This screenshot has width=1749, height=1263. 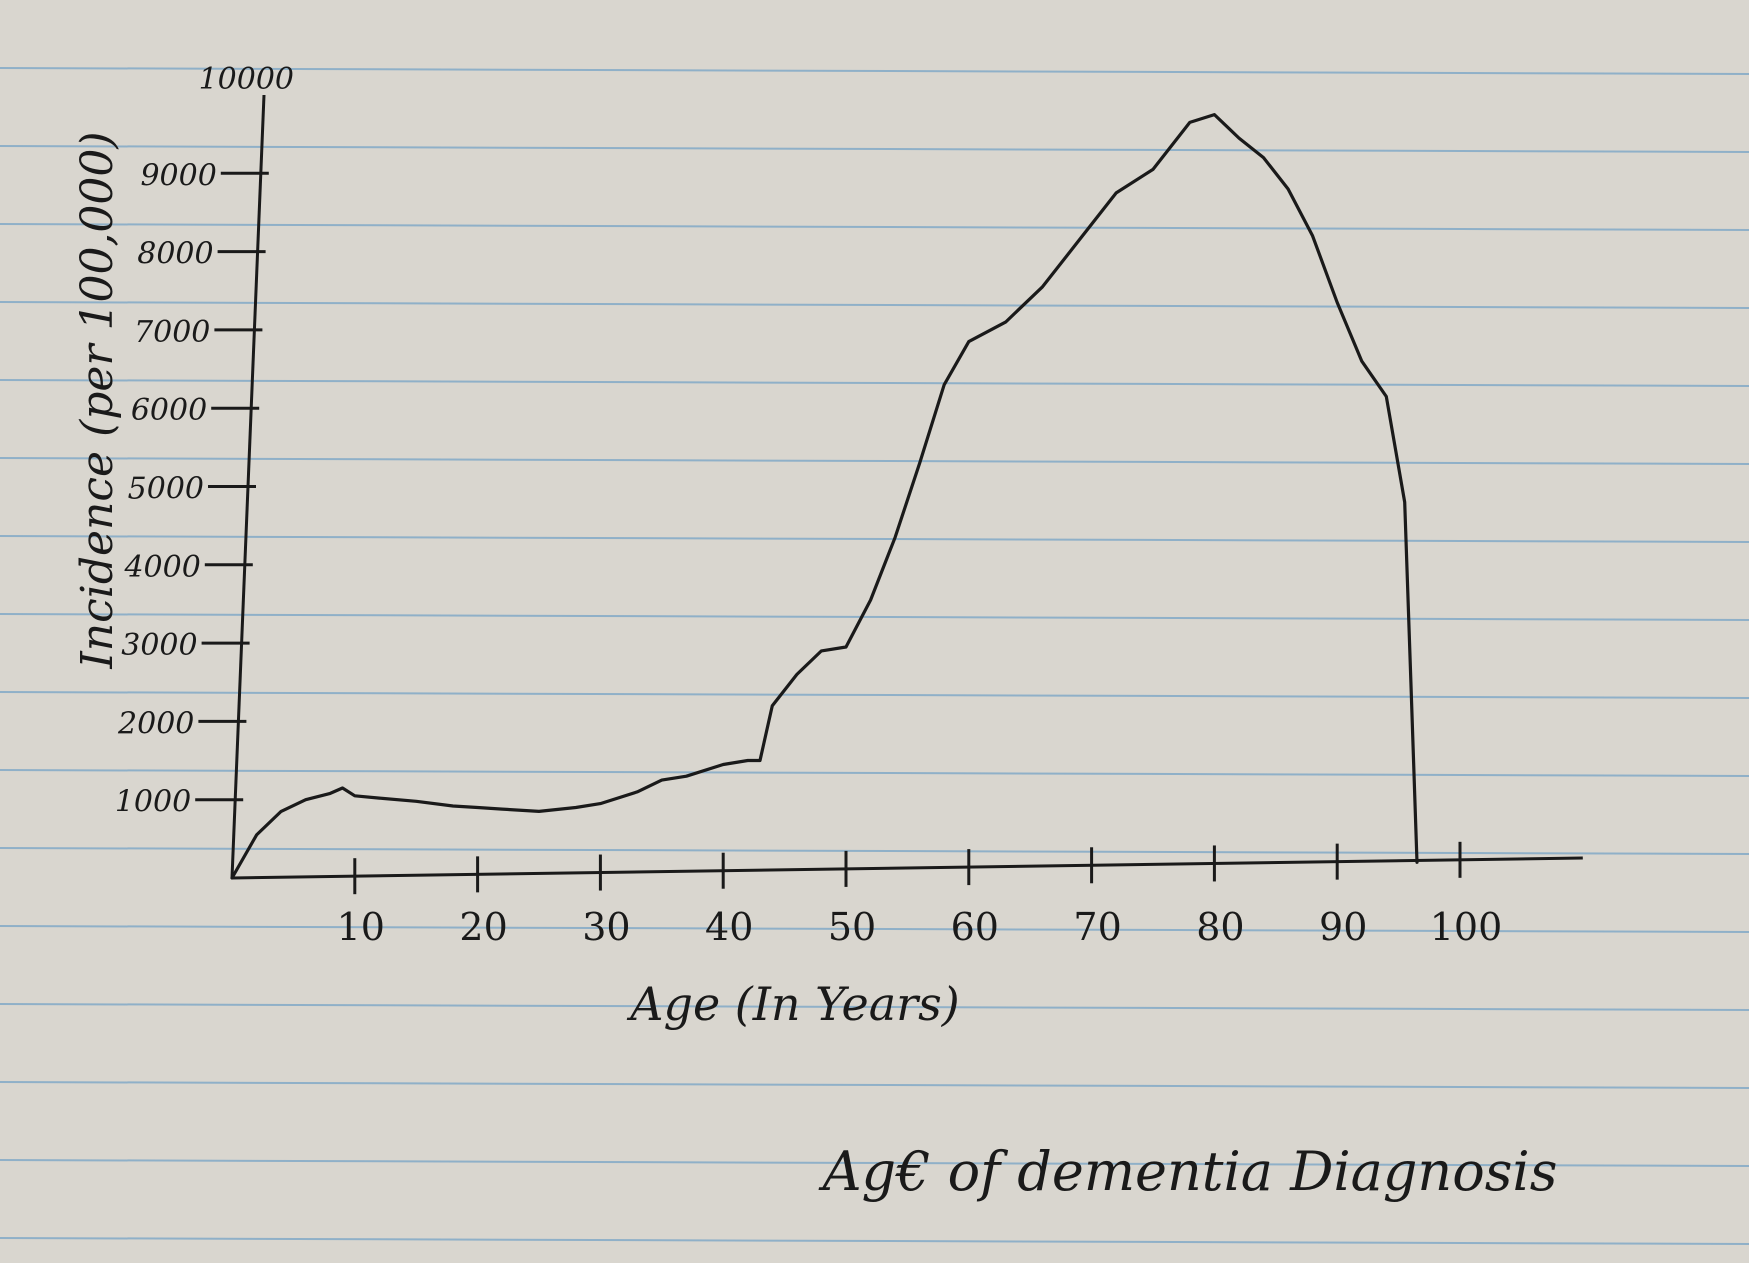 What do you see at coordinates (1466, 927) in the screenshot?
I see `x-tick-label: 100` at bounding box center [1466, 927].